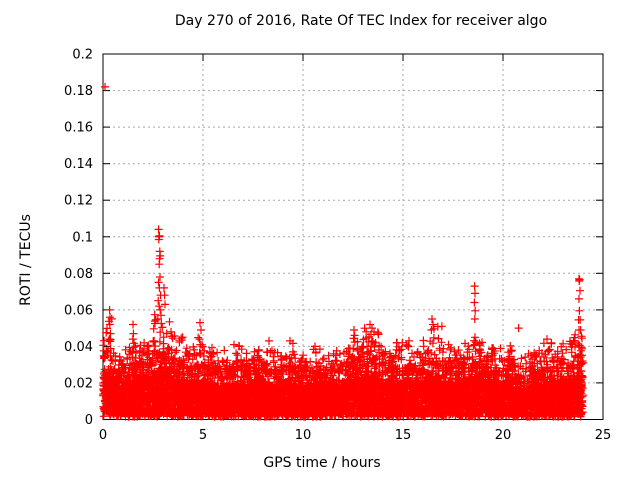  I want to click on y-tick-label: 0.04, so click(78, 347).